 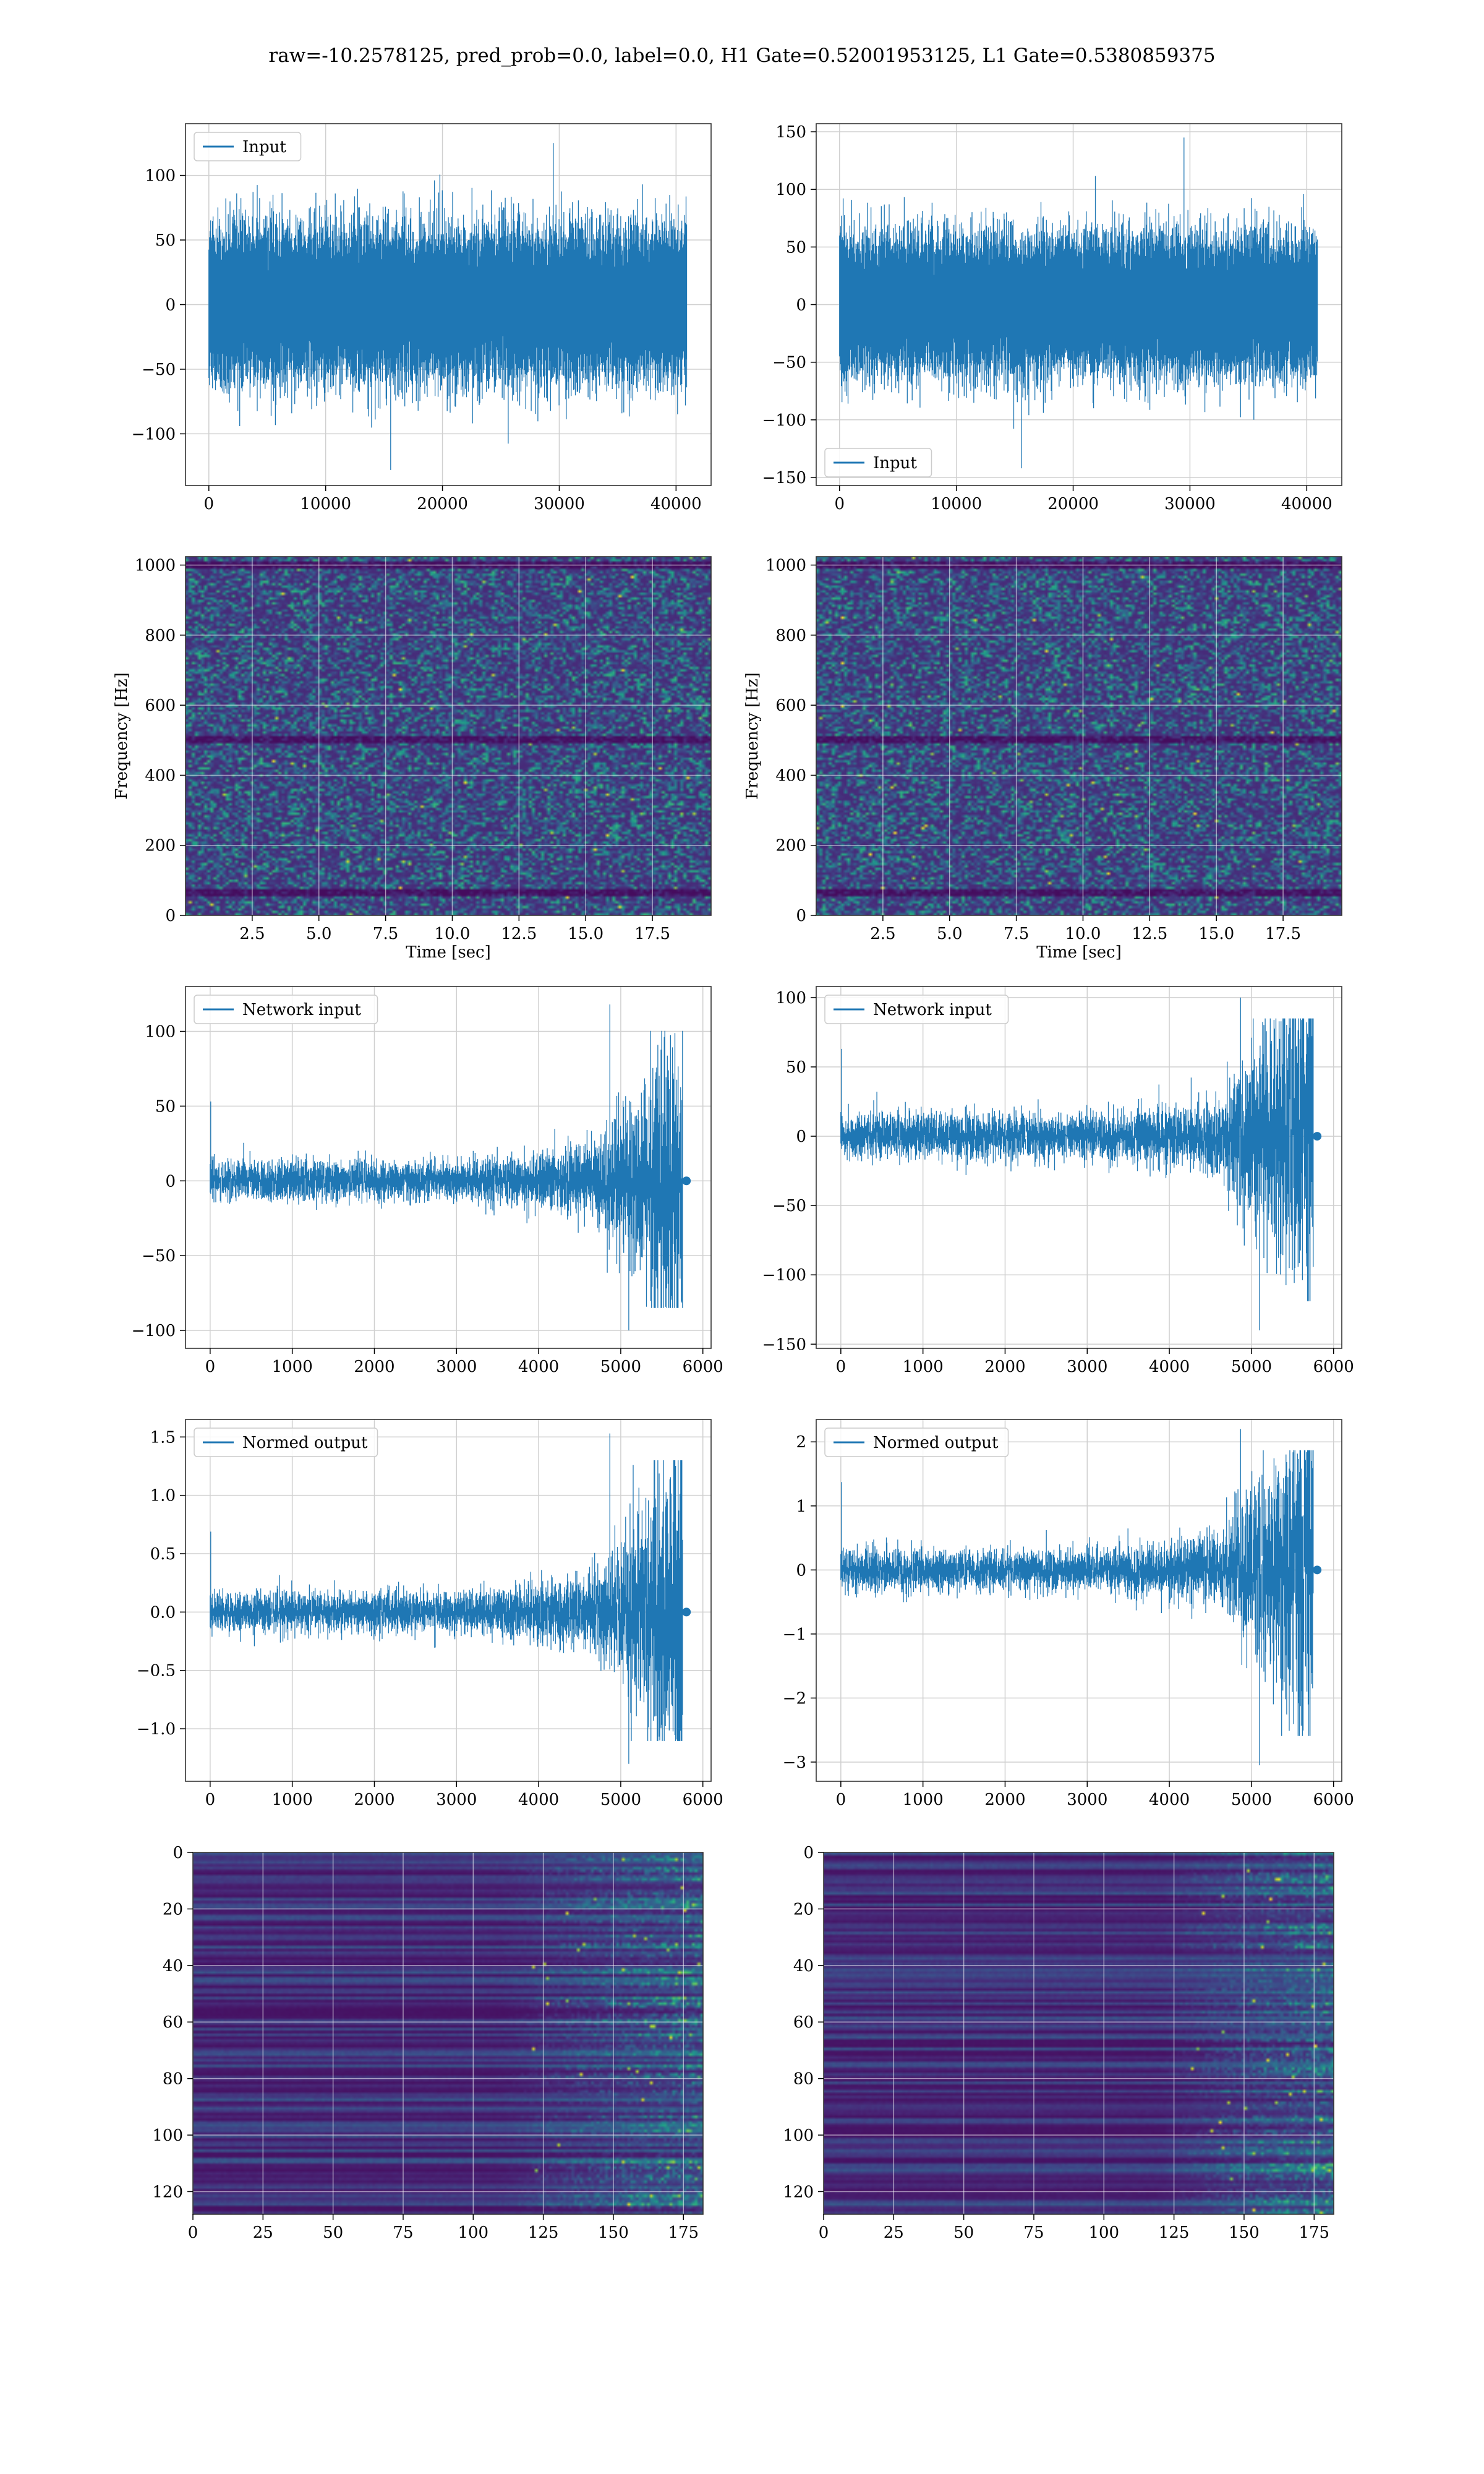 I want to click on y-tick-label: −100, so click(x=784, y=420).